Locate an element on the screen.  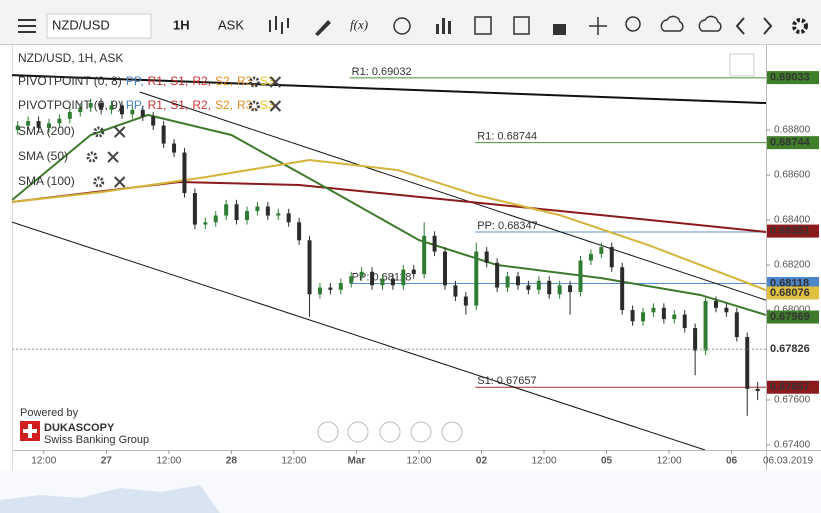
nav-zoom-in is located at coordinates (421, 432).